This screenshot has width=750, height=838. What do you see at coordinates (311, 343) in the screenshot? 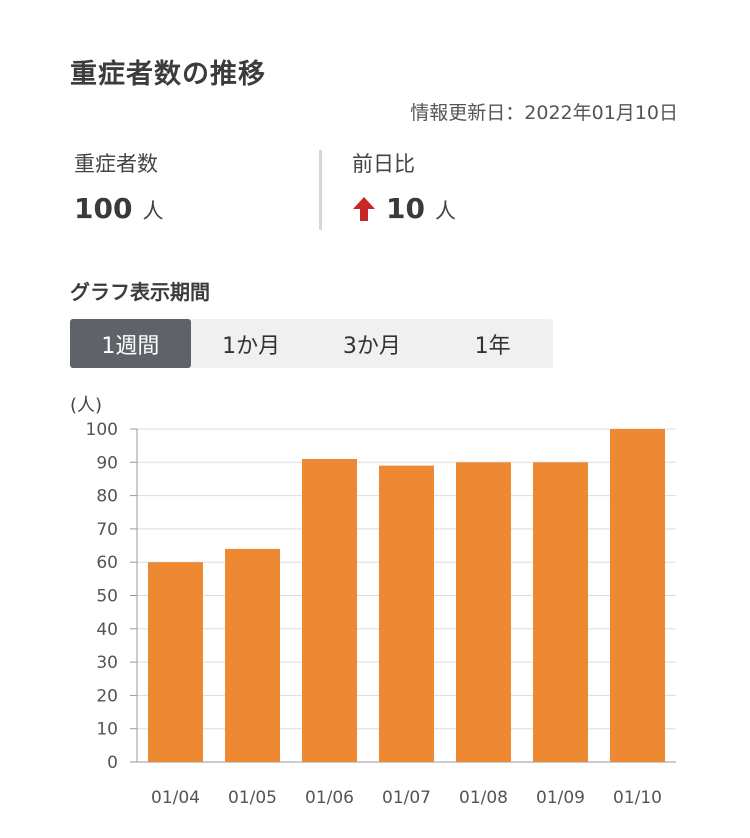
I see `period-tabs: 1週間 1か月 3か月 1年` at bounding box center [311, 343].